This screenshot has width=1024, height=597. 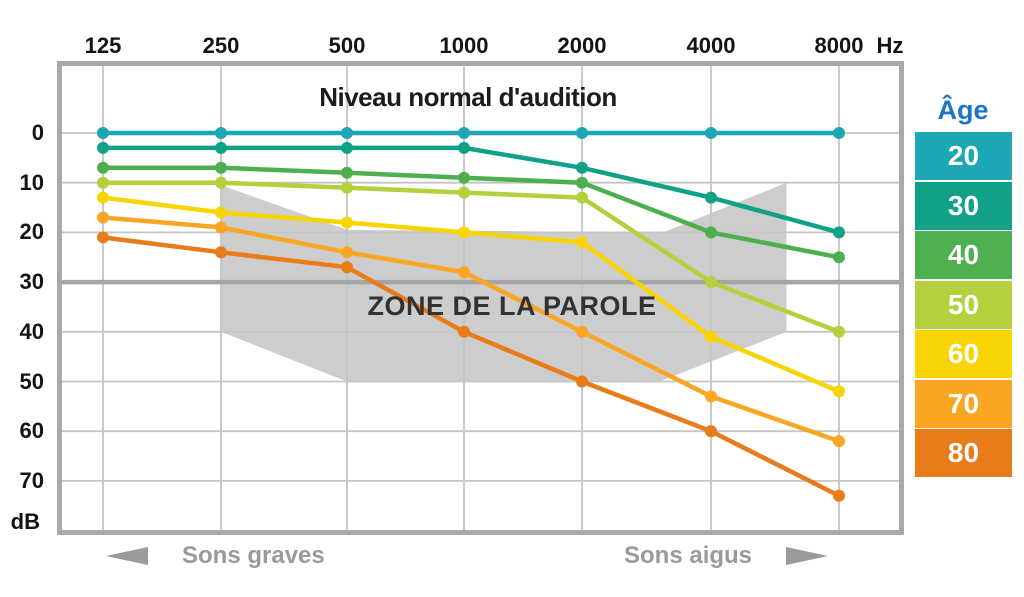 What do you see at coordinates (31, 331) in the screenshot?
I see `y-tick-40: 40` at bounding box center [31, 331].